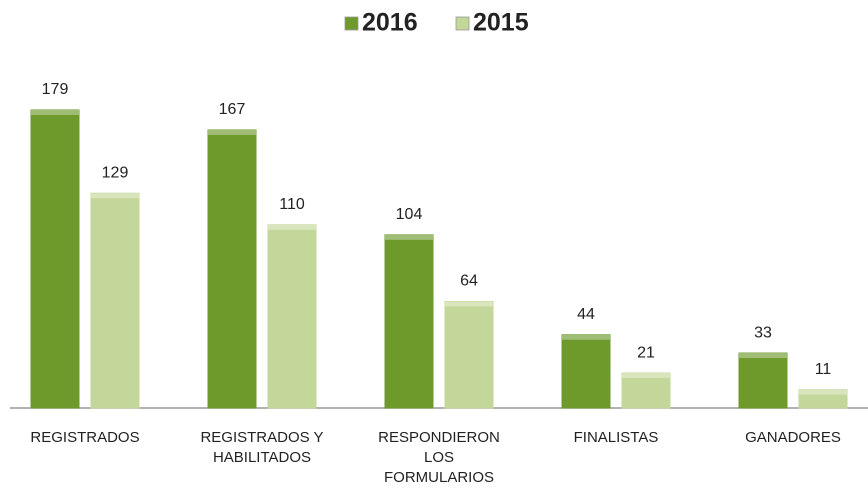  I want to click on x-tick-label: REGISTRADOS, so click(85, 437).